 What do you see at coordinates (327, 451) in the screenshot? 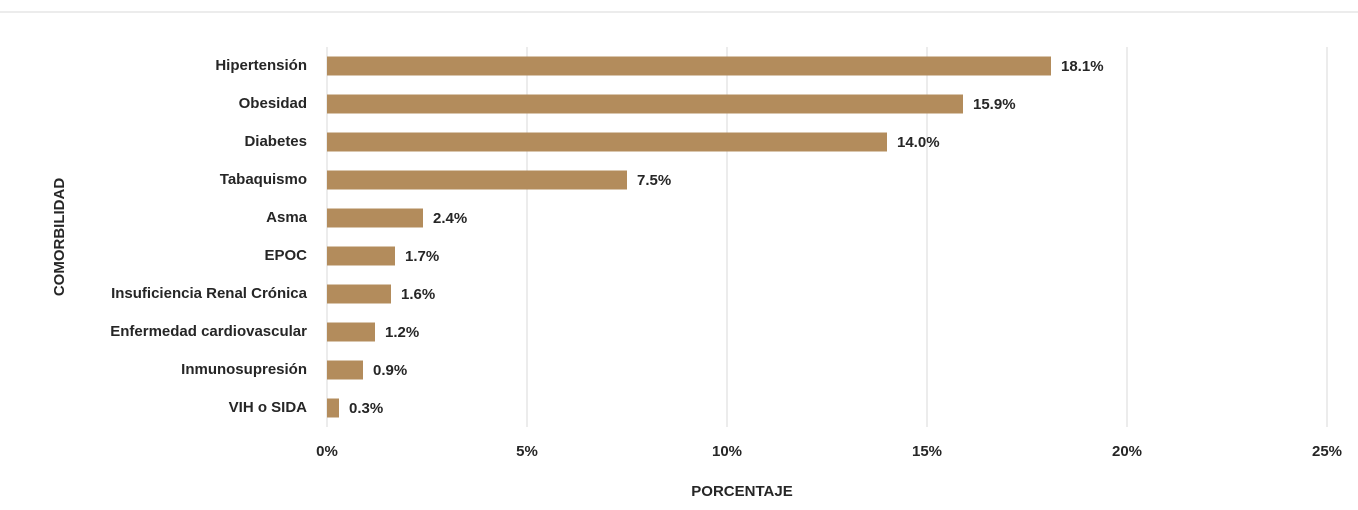
I see `x-tick-label: 0%` at bounding box center [327, 451].